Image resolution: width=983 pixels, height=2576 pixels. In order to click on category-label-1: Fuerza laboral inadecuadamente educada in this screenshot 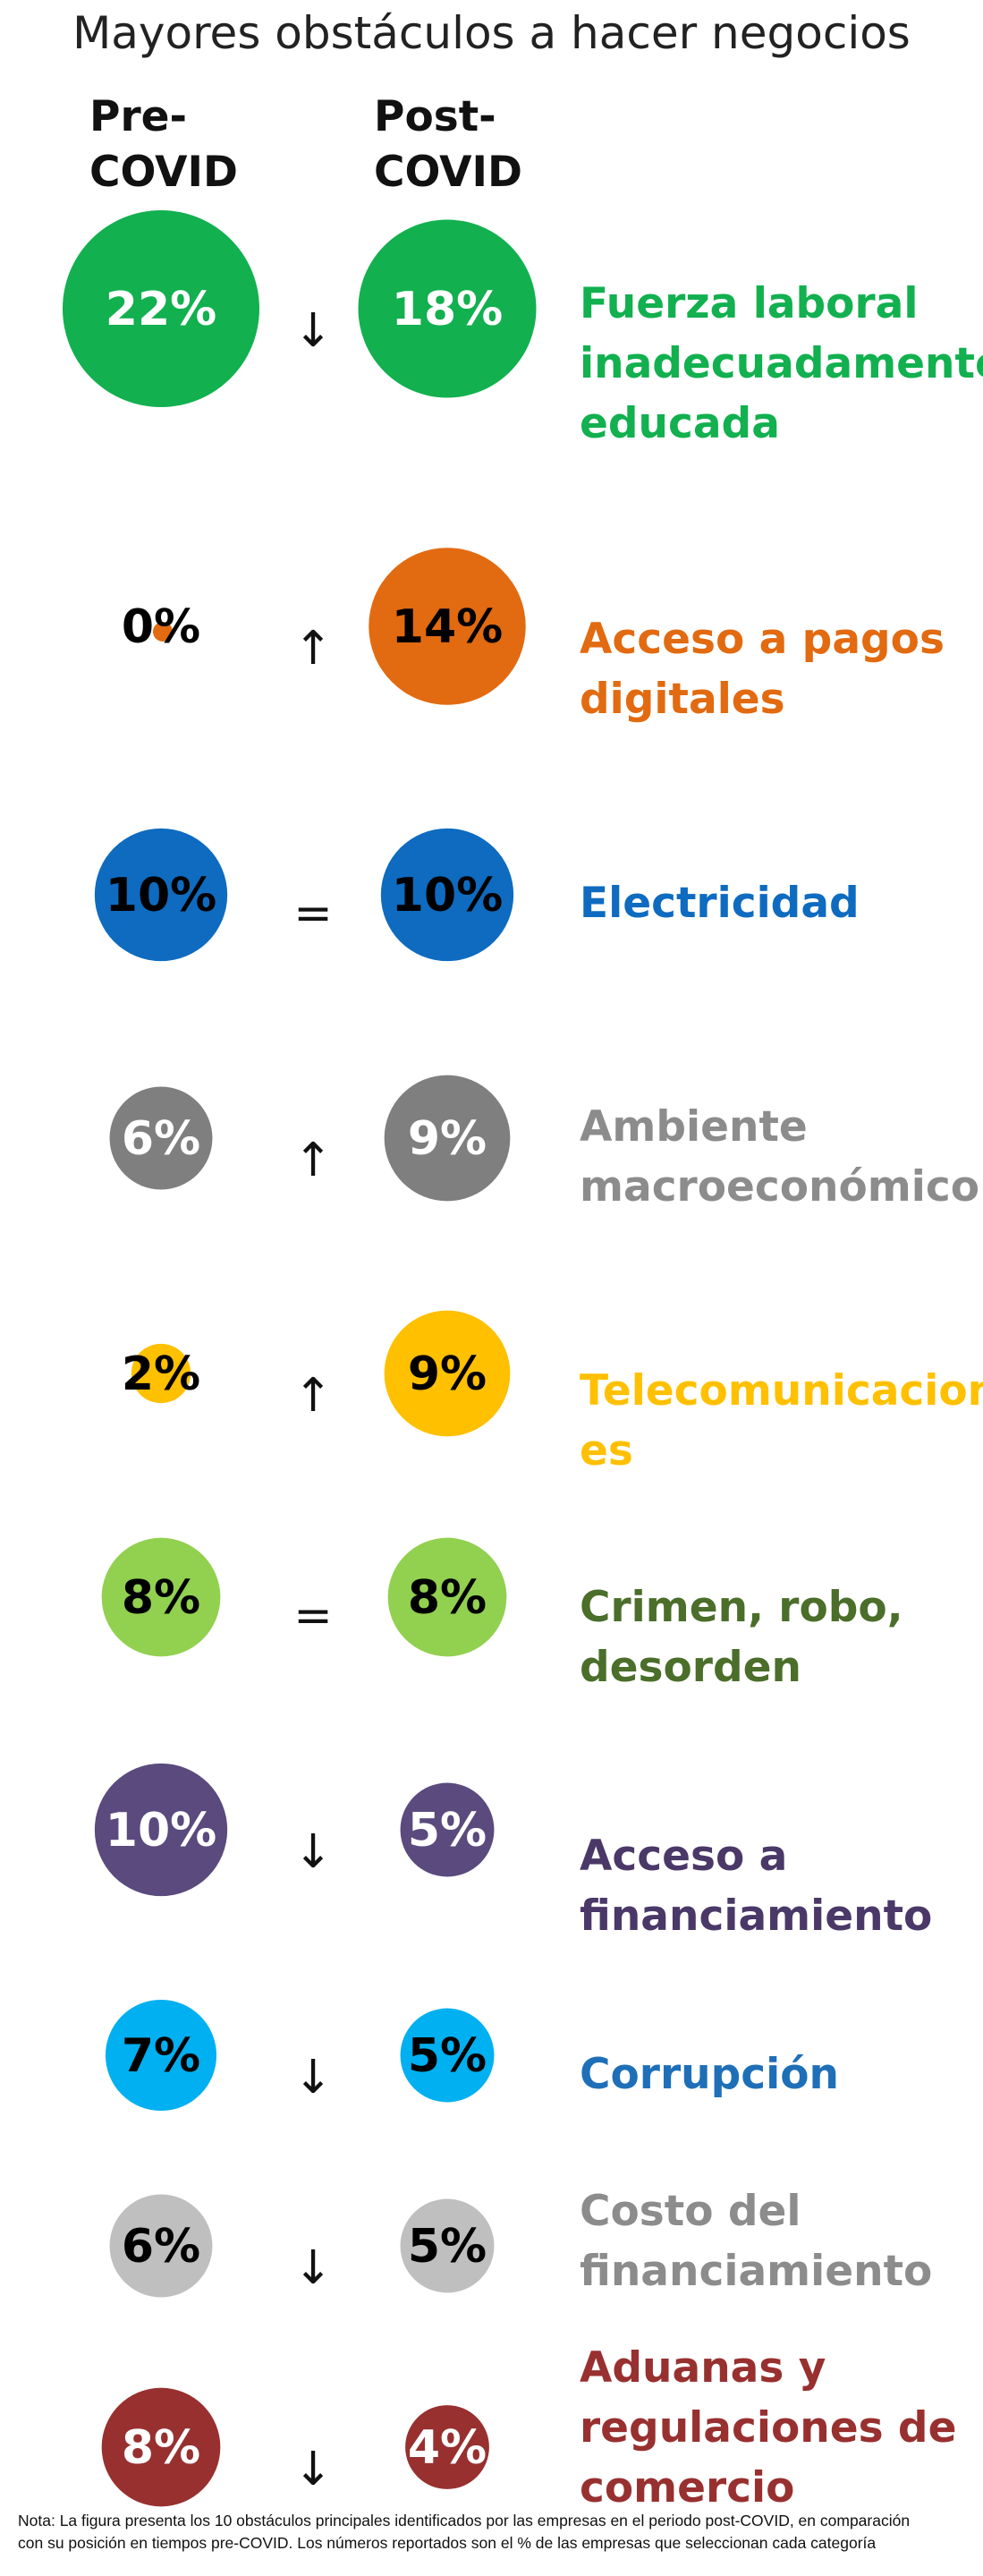, I will do `click(782, 363)`.